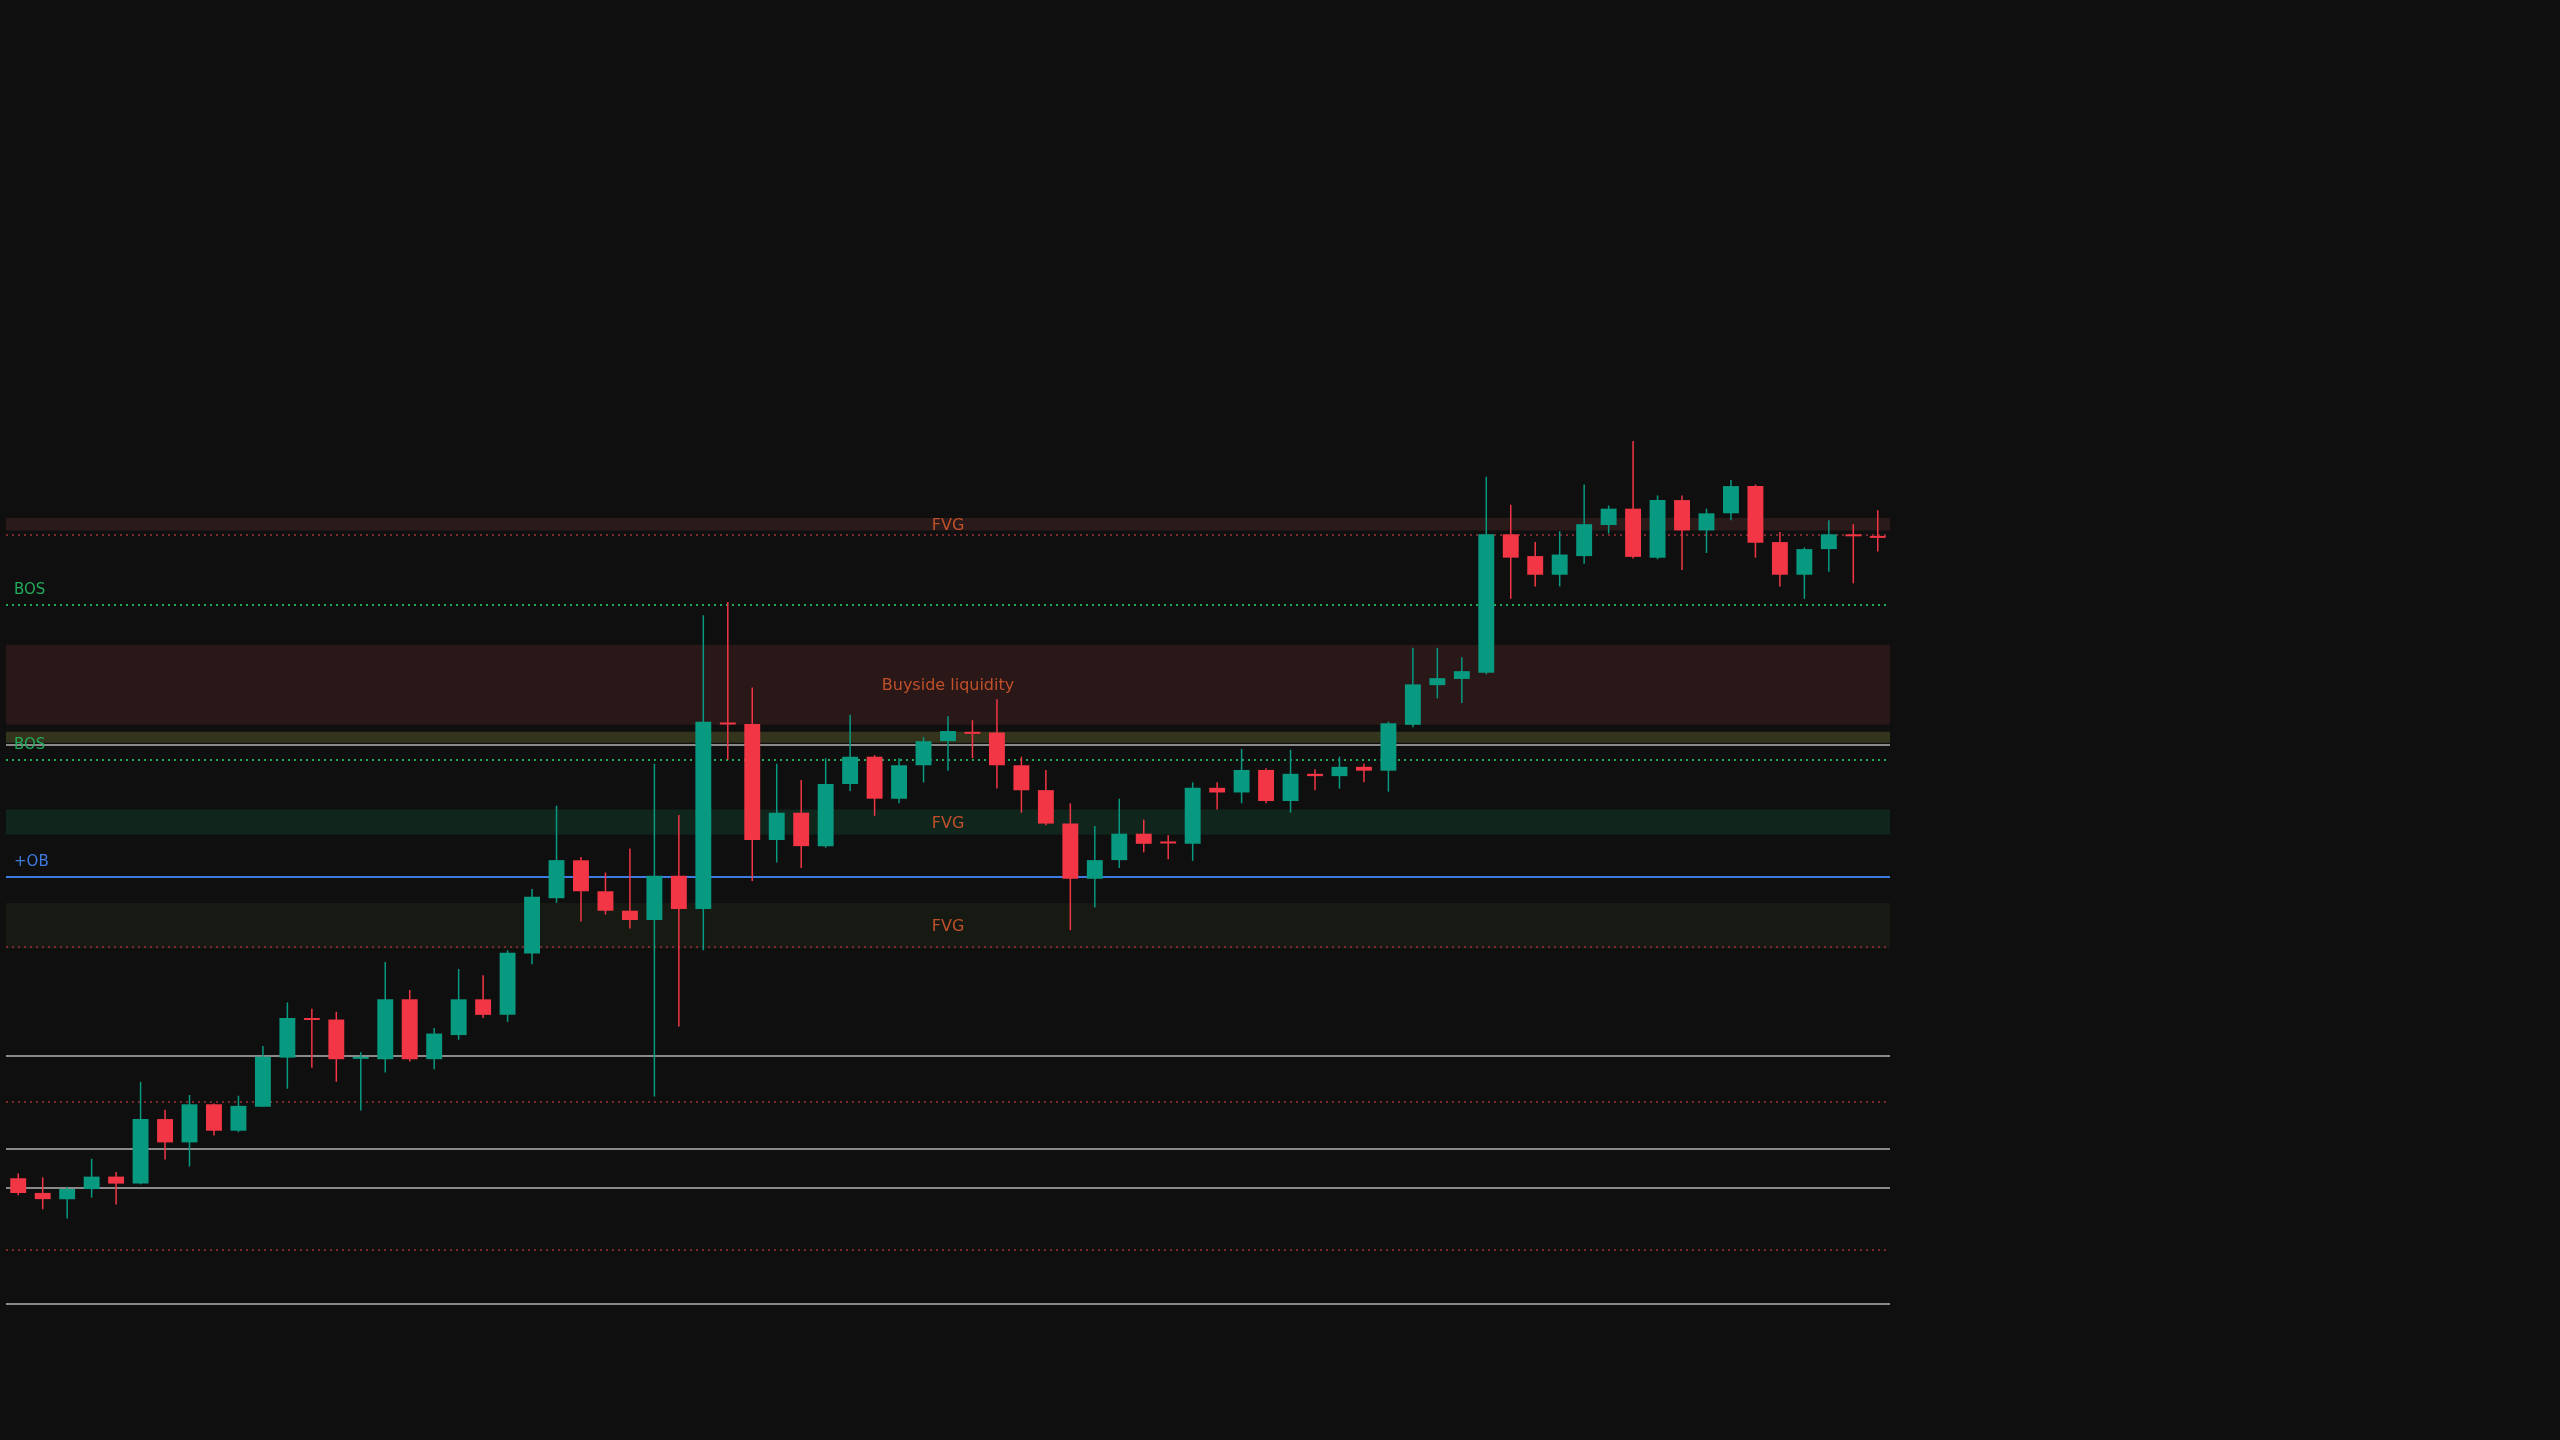 The image size is (2560, 1440). I want to click on ref-line-label: +OB, so click(31, 860).